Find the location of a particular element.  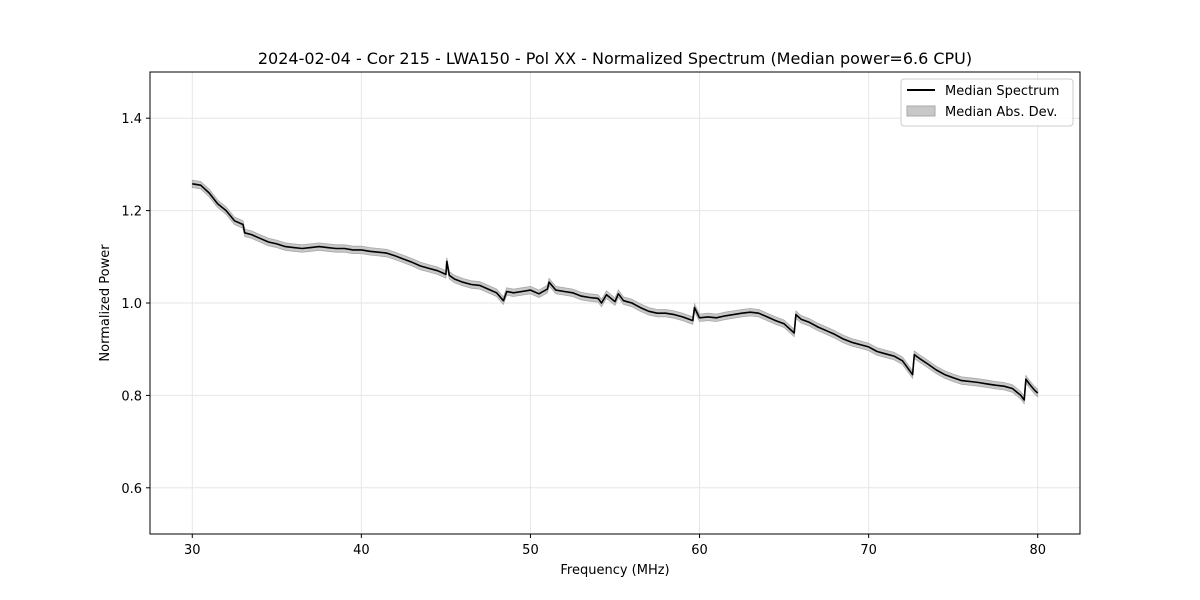

x-tick-label: 50 is located at coordinates (530, 550).